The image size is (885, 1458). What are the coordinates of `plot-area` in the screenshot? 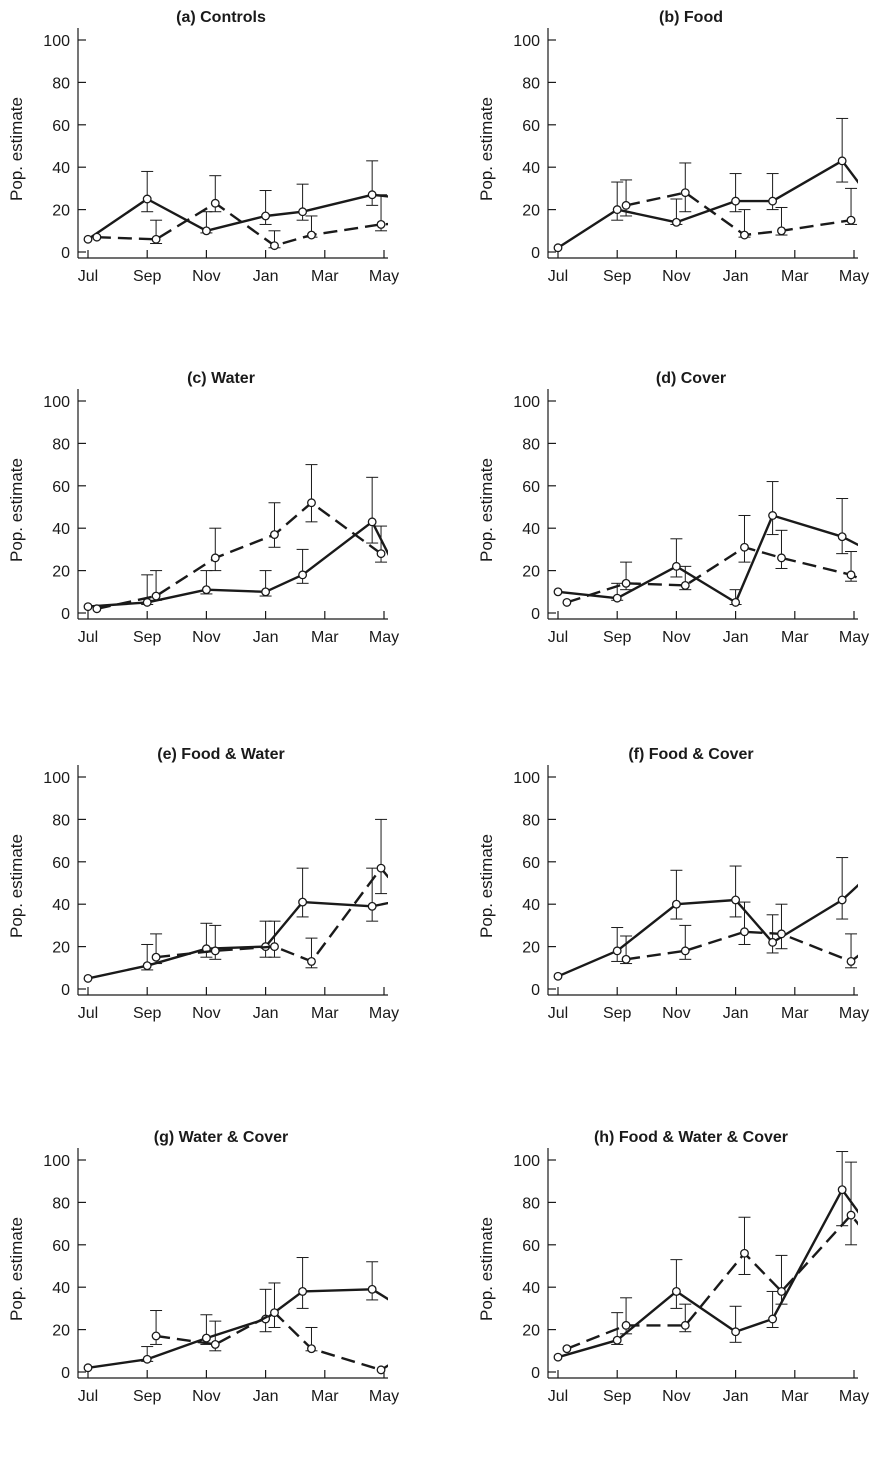 It's located at (705, 185).